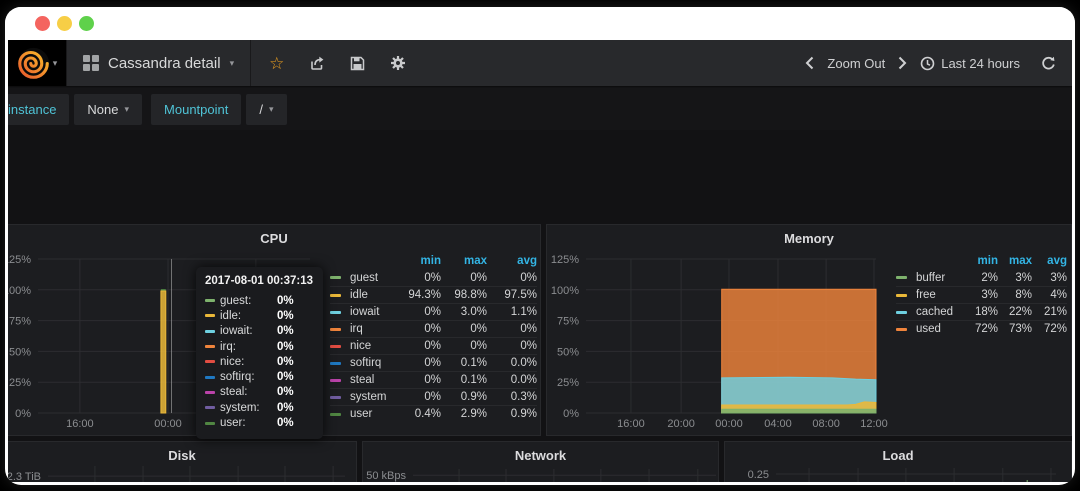 The width and height of the screenshot is (1080, 491). I want to click on tooltip-row-steal: steal: 0%, so click(259, 392).